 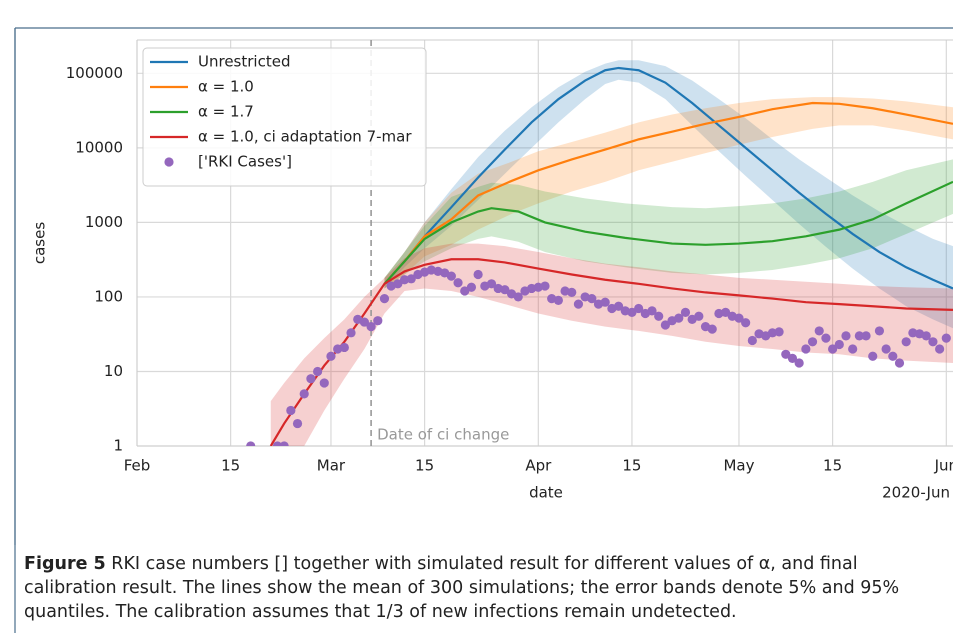 I want to click on series-line, so click(x=668, y=232).